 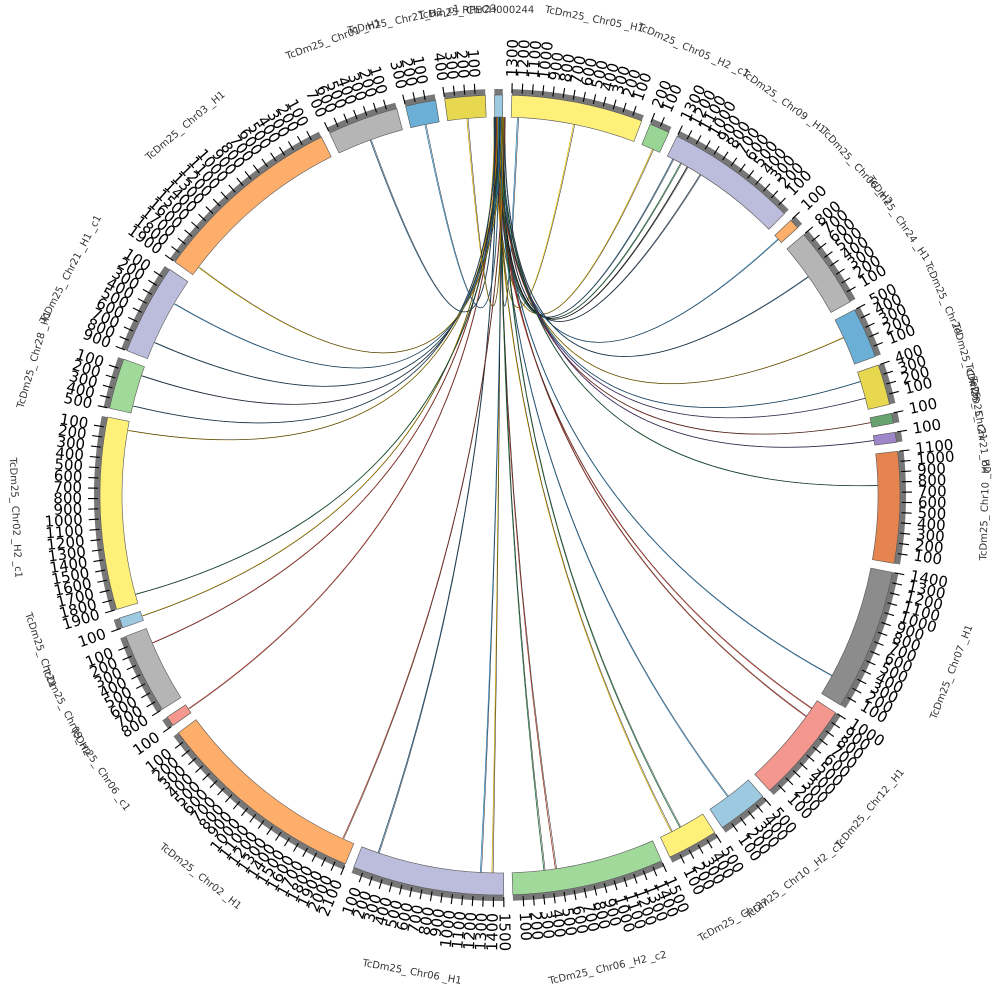 What do you see at coordinates (693, 50) in the screenshot?
I see `sector-label: TcDm25_ Chr05 _H2 _c1` at bounding box center [693, 50].